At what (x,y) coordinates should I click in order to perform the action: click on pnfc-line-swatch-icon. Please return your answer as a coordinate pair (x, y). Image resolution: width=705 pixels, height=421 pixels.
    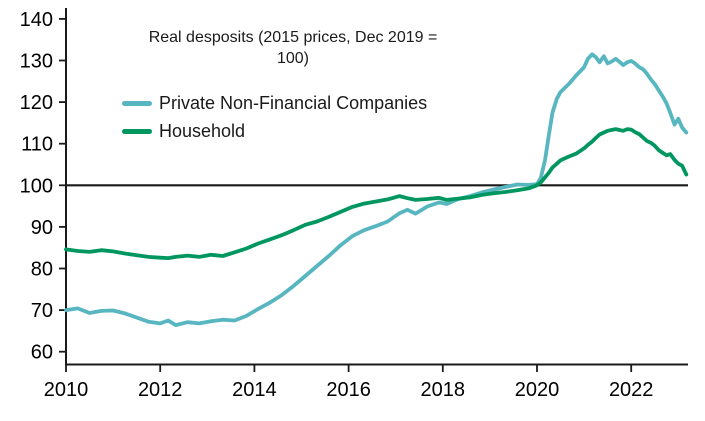
    Looking at the image, I should click on (137, 103).